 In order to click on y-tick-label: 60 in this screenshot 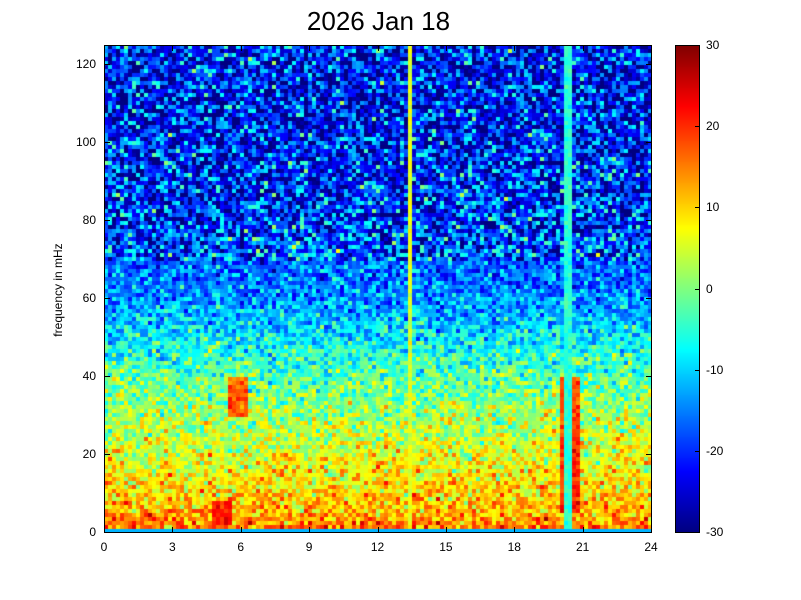, I will do `click(89, 298)`.